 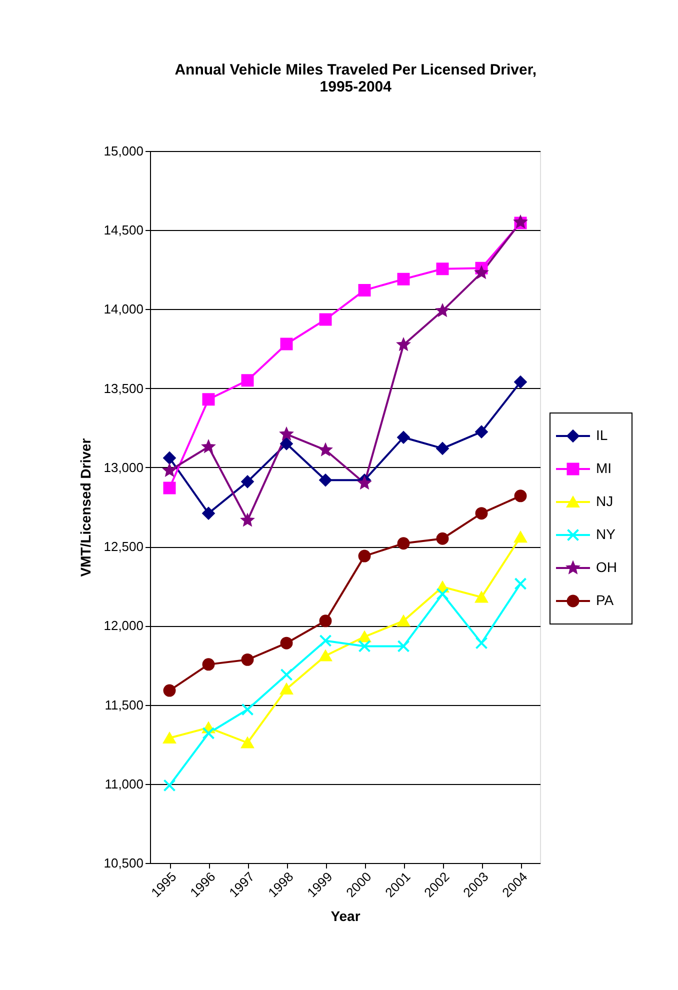 What do you see at coordinates (355, 79) in the screenshot?
I see `chart-title: Annual Vehicle Miles Traveled Per Licensed Driver, 1995-2004` at bounding box center [355, 79].